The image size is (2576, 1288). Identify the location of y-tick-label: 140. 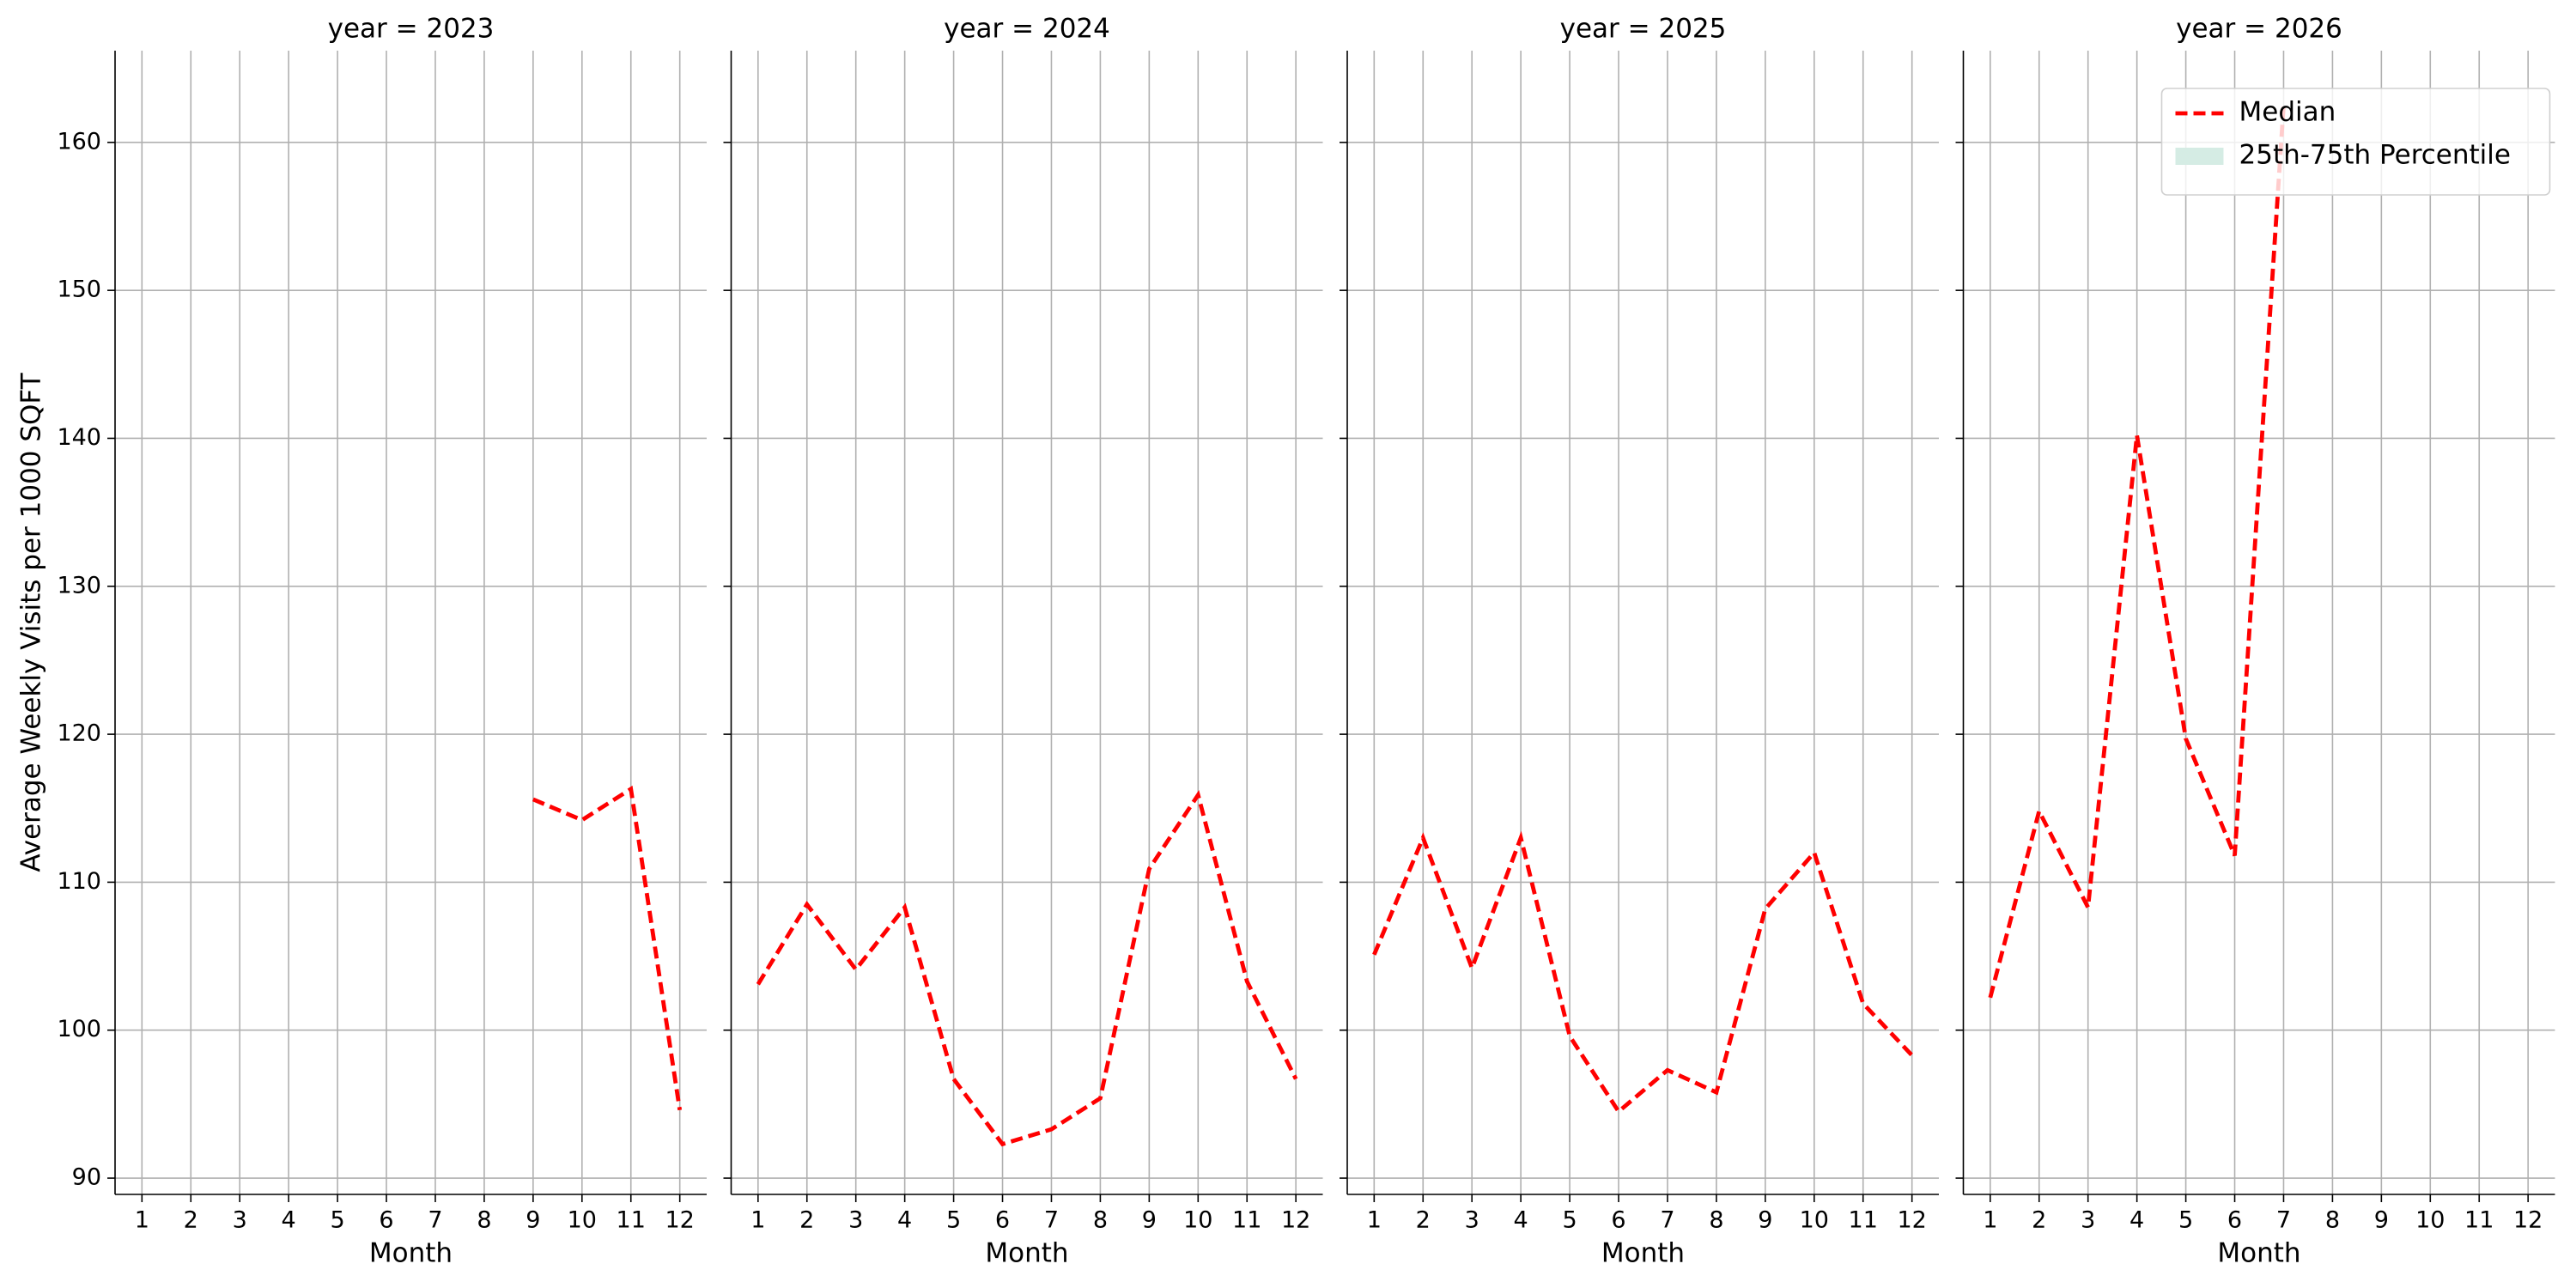
(79, 438).